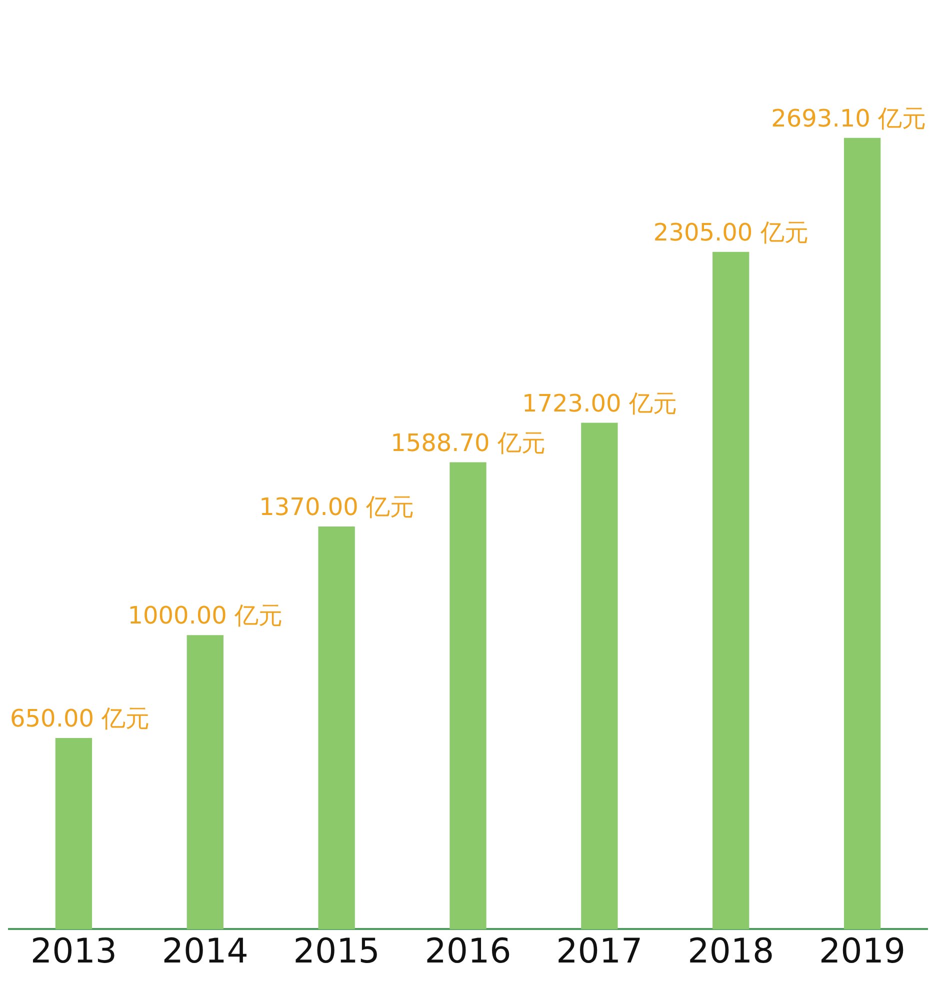  Describe the element at coordinates (73, 951) in the screenshot. I see `x-tick-label: 2013` at that location.